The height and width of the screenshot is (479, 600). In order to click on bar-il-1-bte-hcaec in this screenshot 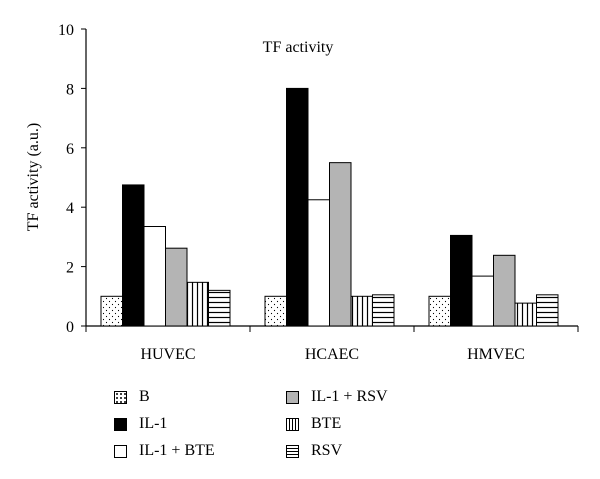, I will do `click(318, 263)`.